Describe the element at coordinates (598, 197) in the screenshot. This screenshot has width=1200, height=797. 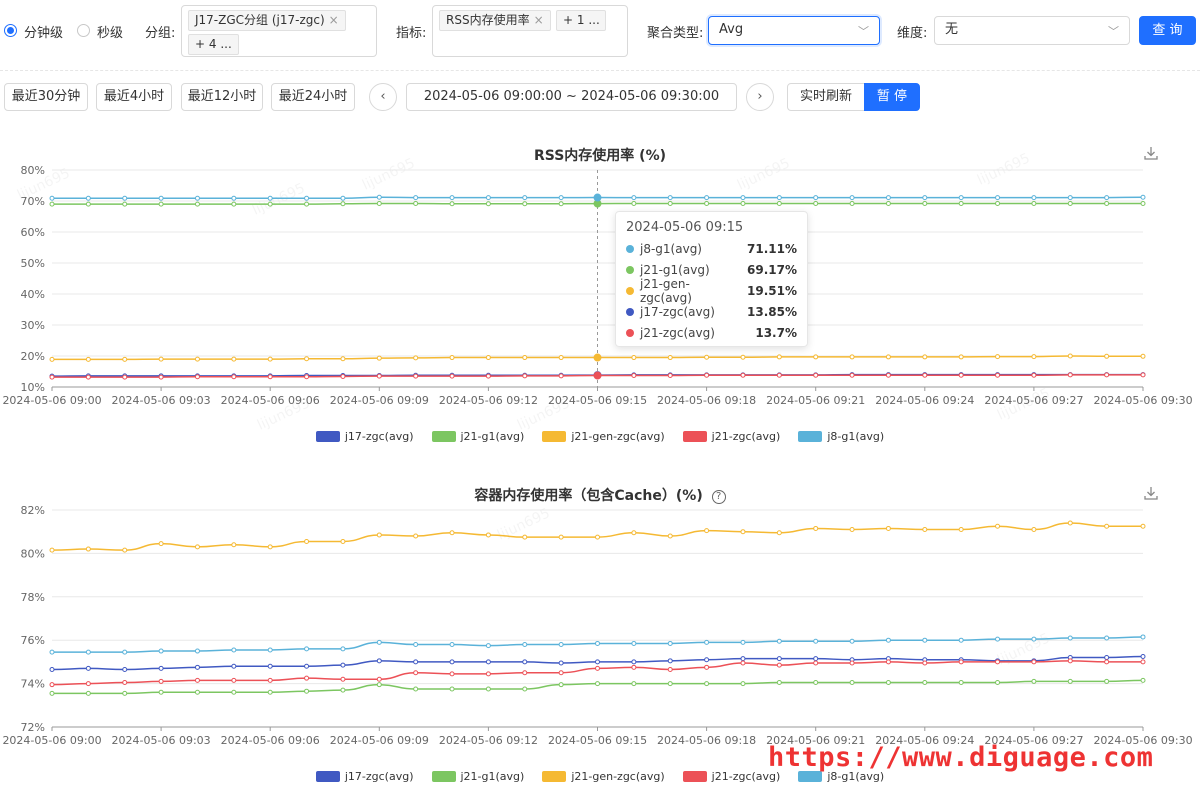
I see `series-line-j8-g1(avg)` at that location.